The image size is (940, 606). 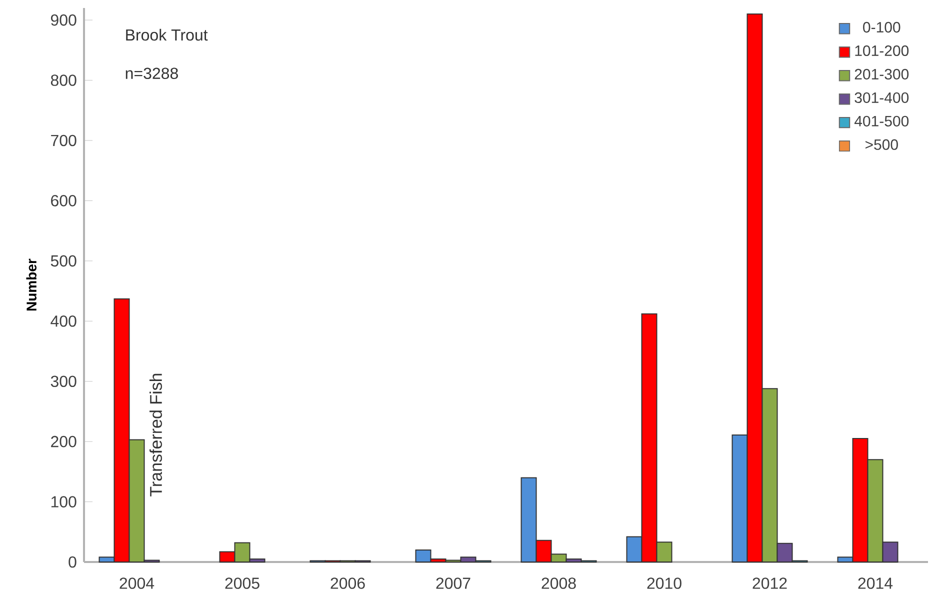 I want to click on x-tick-label: 2004, so click(x=137, y=583).